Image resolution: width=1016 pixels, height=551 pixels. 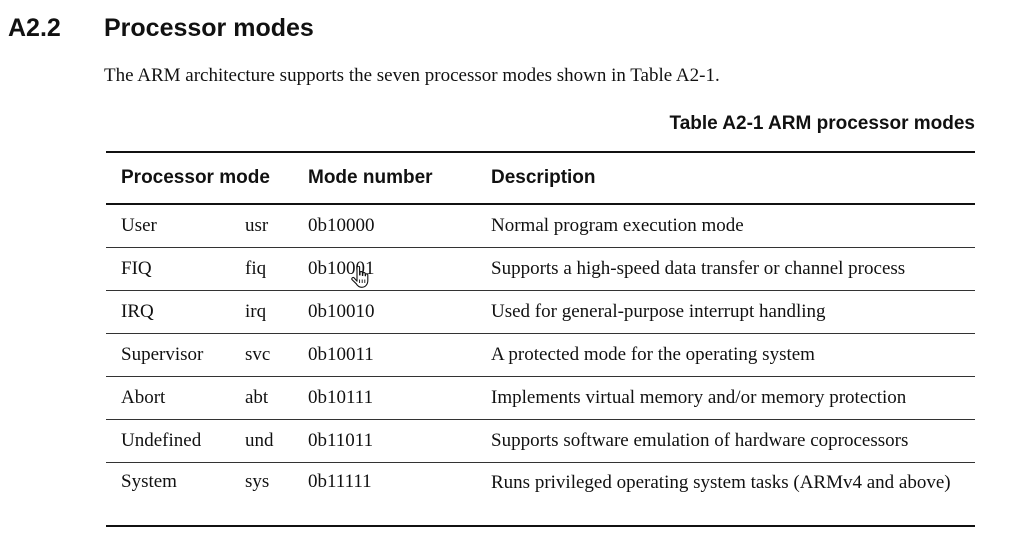 What do you see at coordinates (399, 398) in the screenshot?
I see `mode-number: 0b10111` at bounding box center [399, 398].